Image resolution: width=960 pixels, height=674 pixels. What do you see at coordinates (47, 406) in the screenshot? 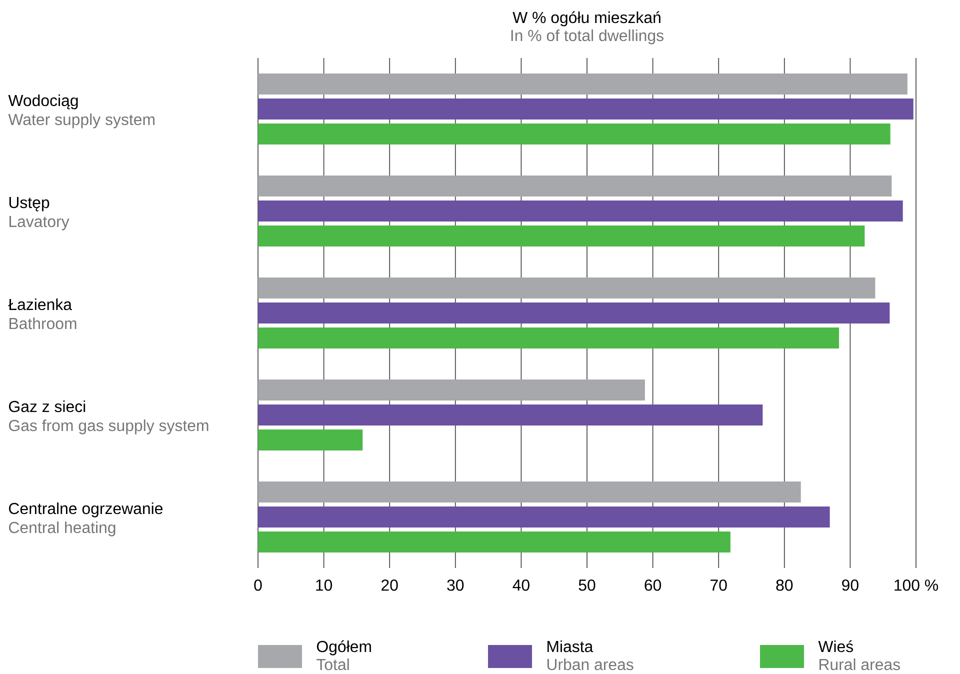
I see `y-tick-label: Gaz z sieci` at bounding box center [47, 406].